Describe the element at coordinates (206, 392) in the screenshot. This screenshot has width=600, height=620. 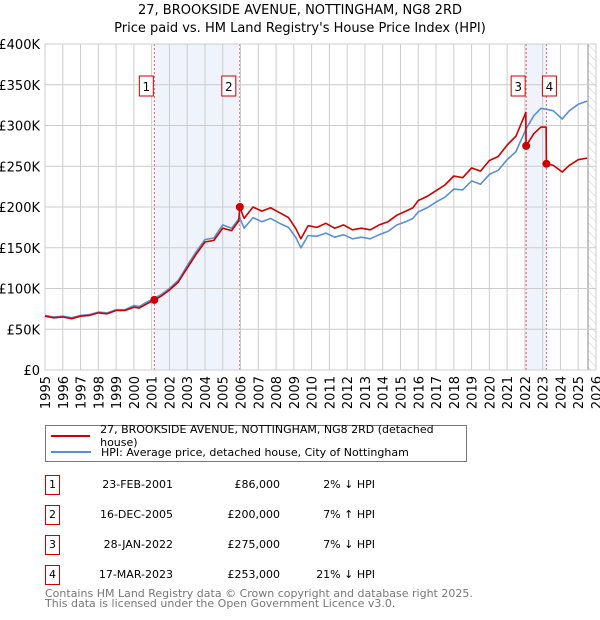
I see `x-tick-label: 2004` at that location.